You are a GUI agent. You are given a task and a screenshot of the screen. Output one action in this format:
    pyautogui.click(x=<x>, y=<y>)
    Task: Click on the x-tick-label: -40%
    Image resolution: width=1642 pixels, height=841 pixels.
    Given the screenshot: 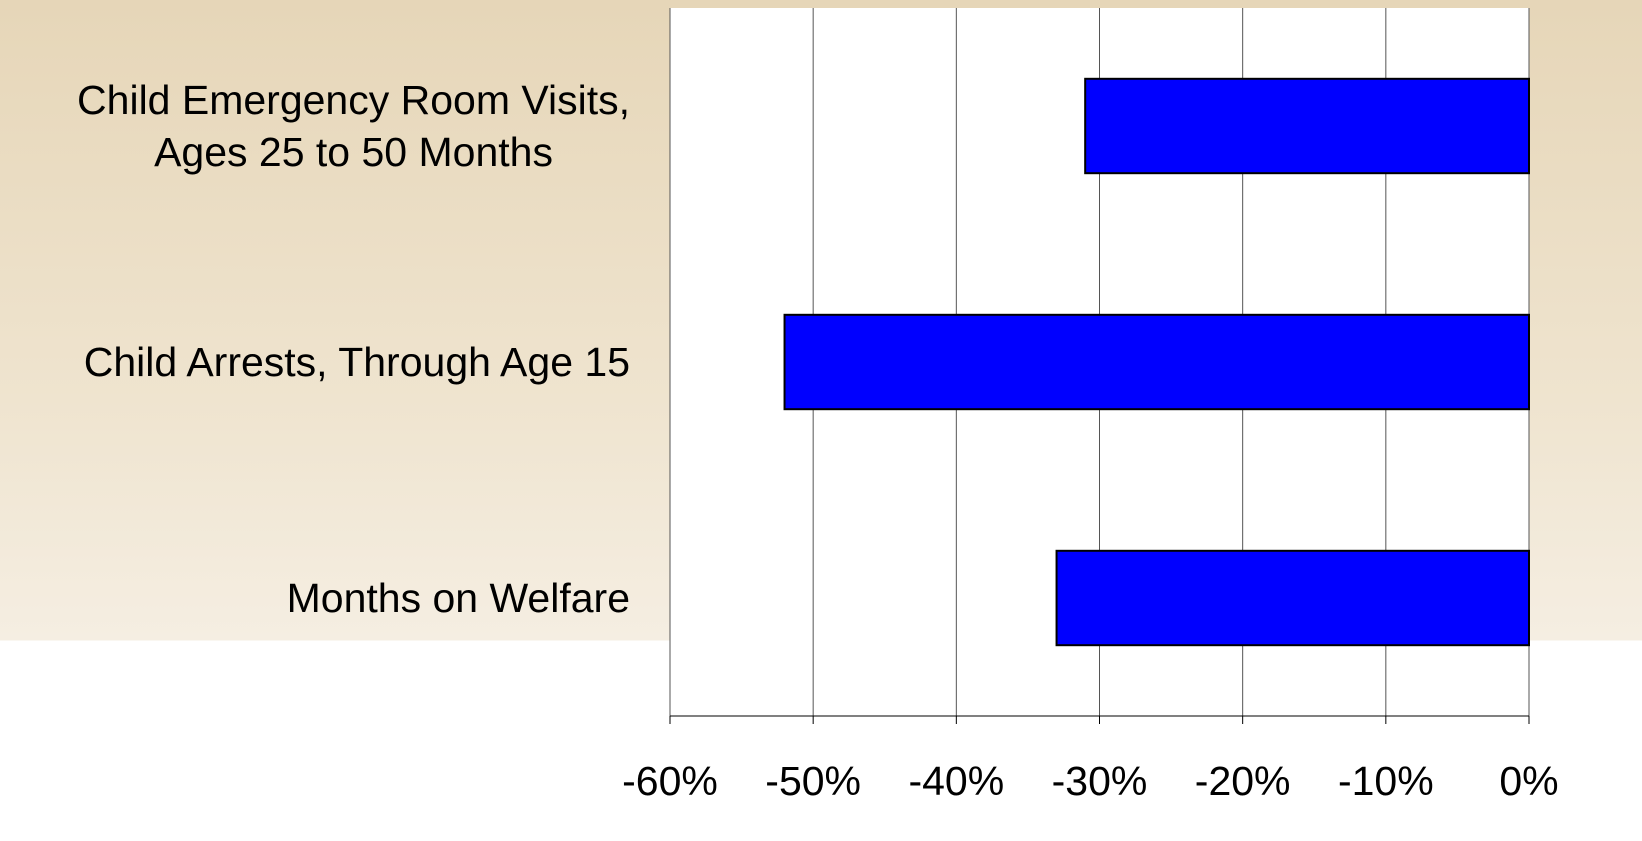 What is the action you would take?
    pyautogui.click(x=956, y=781)
    